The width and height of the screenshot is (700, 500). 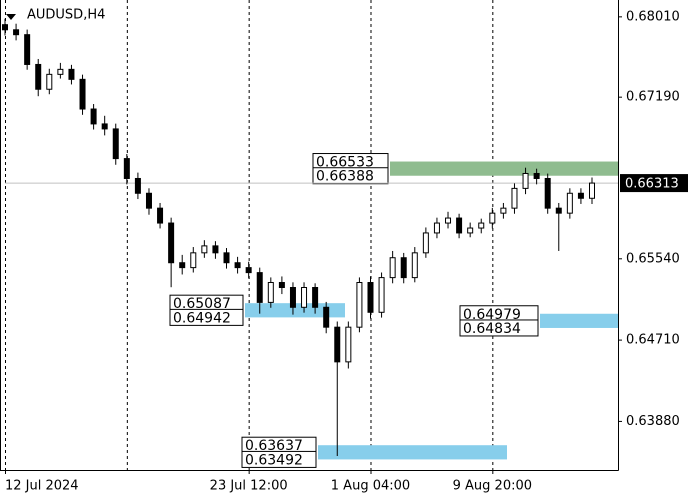 What do you see at coordinates (202, 304) in the screenshot?
I see `zone-label: 0.65087` at bounding box center [202, 304].